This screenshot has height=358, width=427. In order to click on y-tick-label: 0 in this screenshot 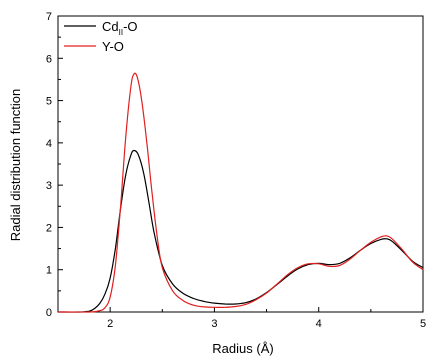, I will do `click(49, 313)`.